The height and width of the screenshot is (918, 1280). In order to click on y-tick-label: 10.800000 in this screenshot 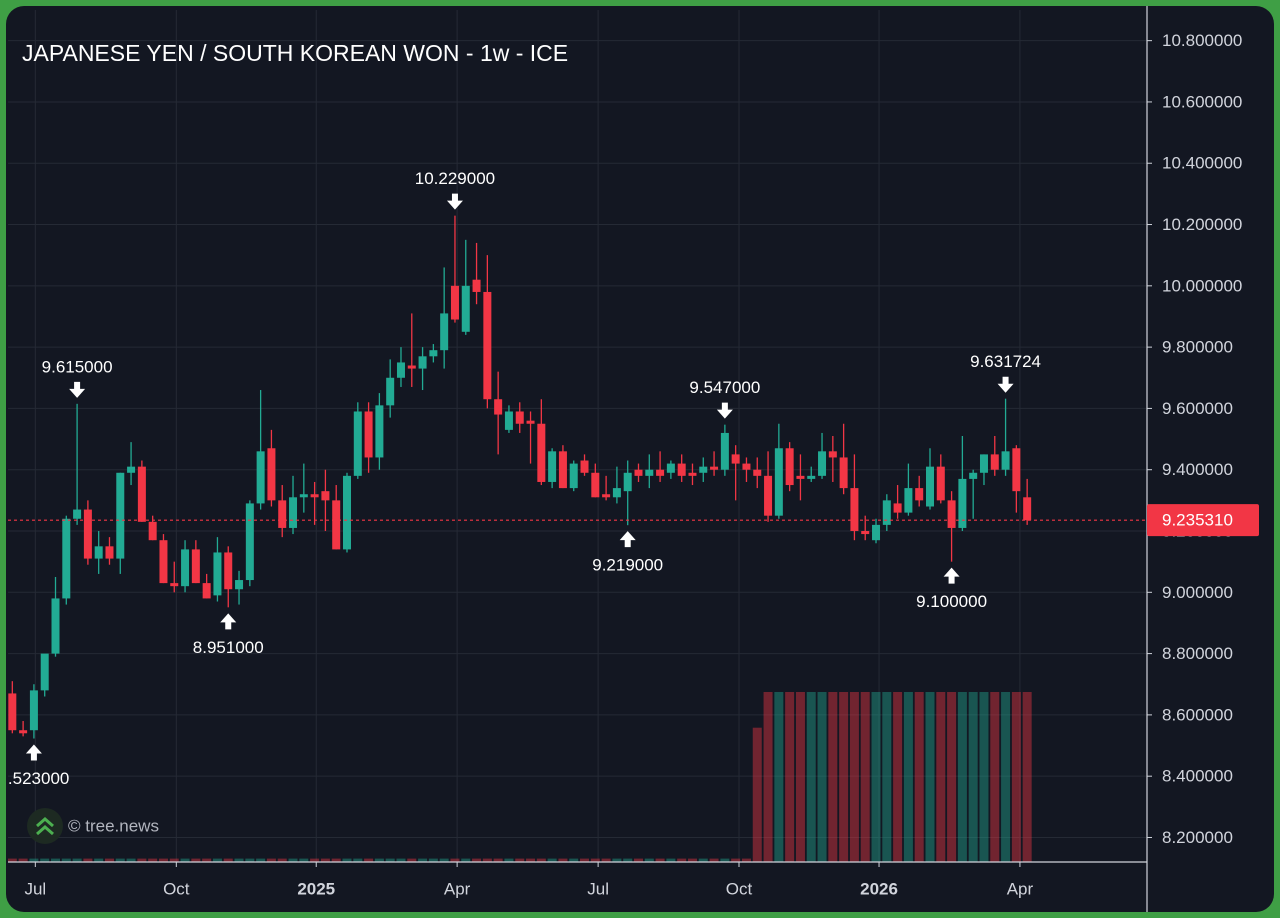, I will do `click(1202, 40)`.